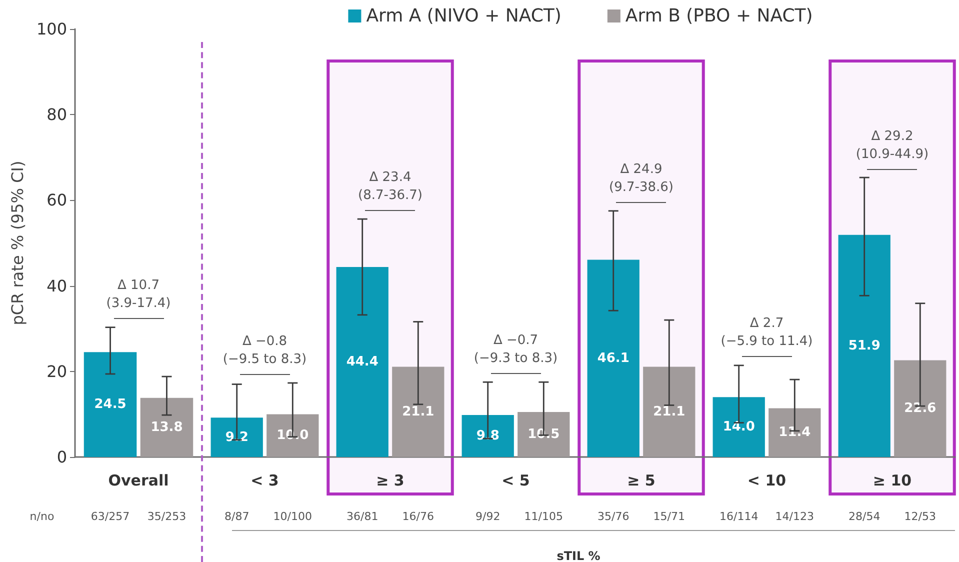  Describe the element at coordinates (719, 16) in the screenshot. I see `legend-label: Arm B (PBO + NACT)` at that location.